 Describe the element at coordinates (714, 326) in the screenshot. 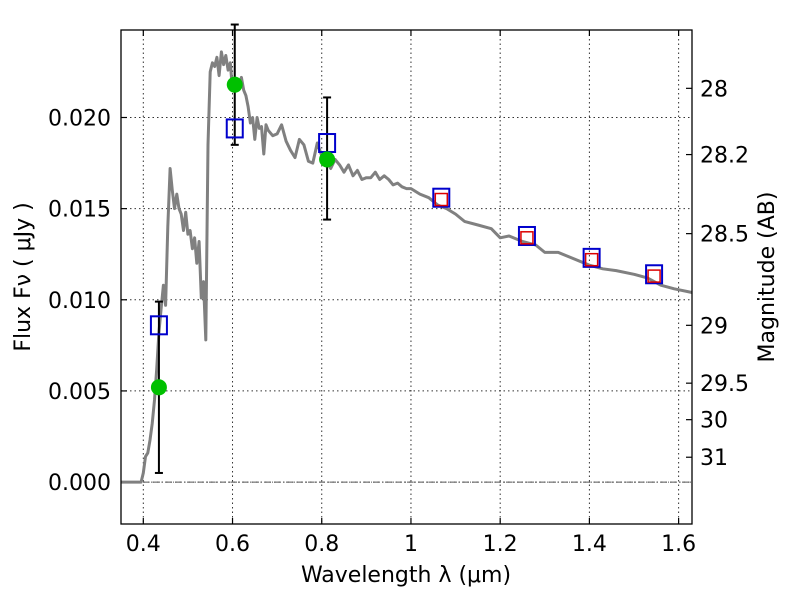

I see `mag-tick-label: 29` at that location.